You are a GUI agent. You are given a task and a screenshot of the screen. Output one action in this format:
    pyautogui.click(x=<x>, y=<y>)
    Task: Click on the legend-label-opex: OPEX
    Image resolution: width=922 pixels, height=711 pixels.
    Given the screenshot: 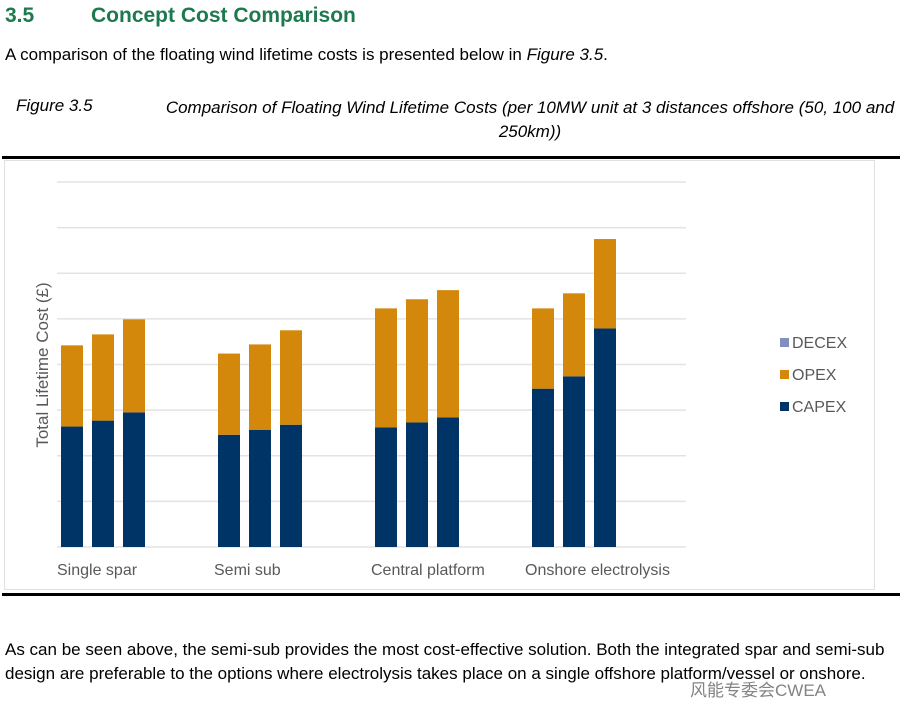 What is the action you would take?
    pyautogui.click(x=814, y=375)
    